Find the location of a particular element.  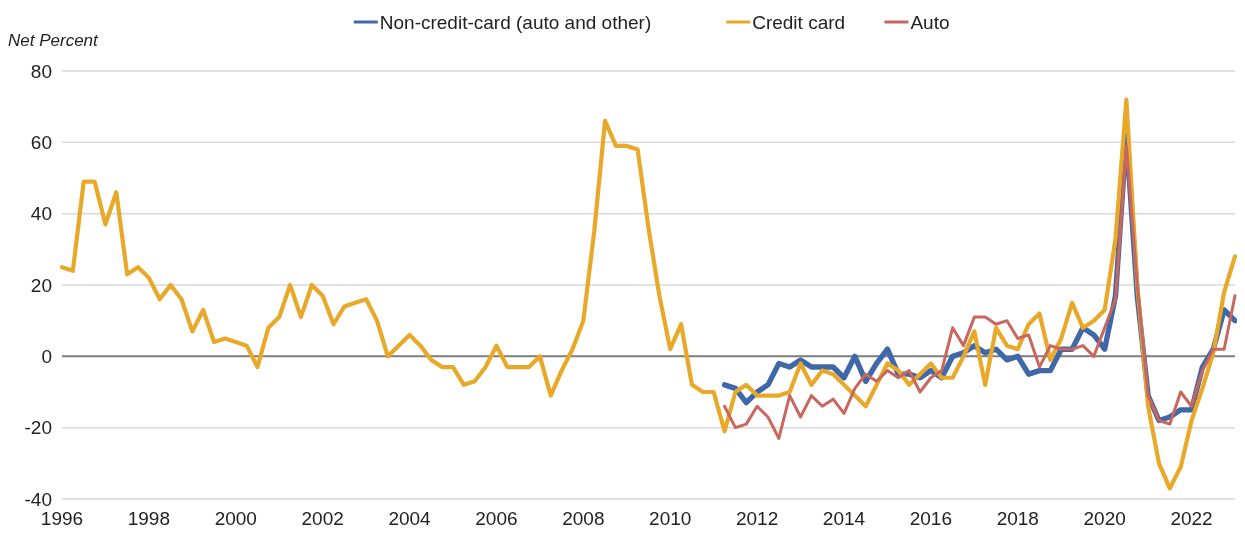

x-tick-label: 2000 is located at coordinates (235, 518).